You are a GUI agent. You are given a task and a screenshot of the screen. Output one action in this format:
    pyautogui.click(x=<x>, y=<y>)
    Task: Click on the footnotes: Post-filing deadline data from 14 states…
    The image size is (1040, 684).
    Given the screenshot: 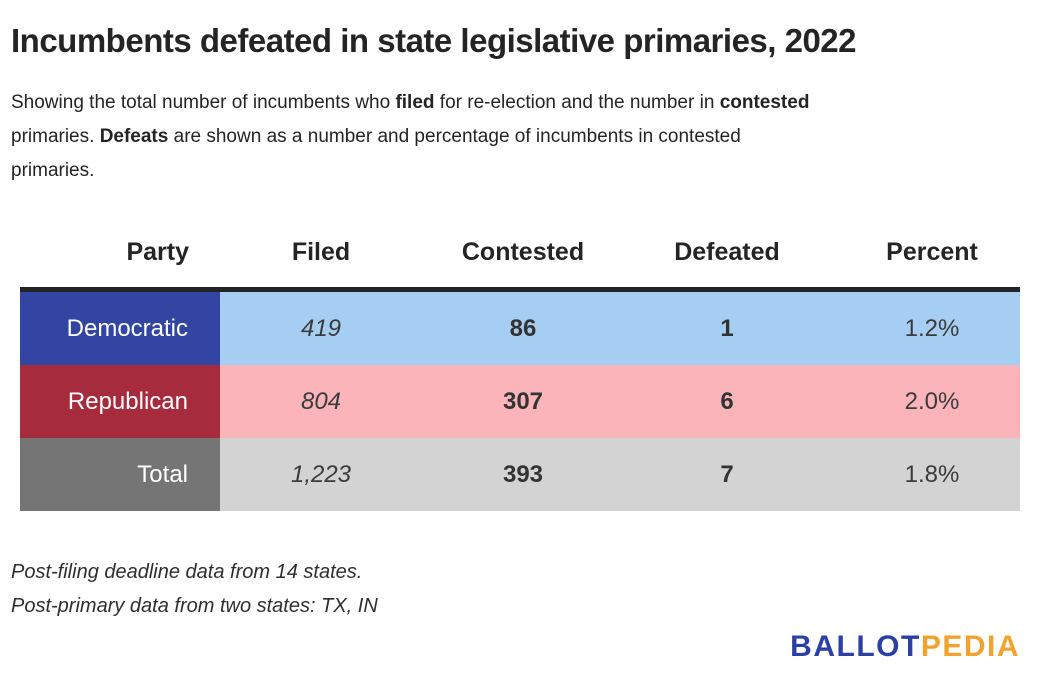 What is the action you would take?
    pyautogui.click(x=515, y=589)
    